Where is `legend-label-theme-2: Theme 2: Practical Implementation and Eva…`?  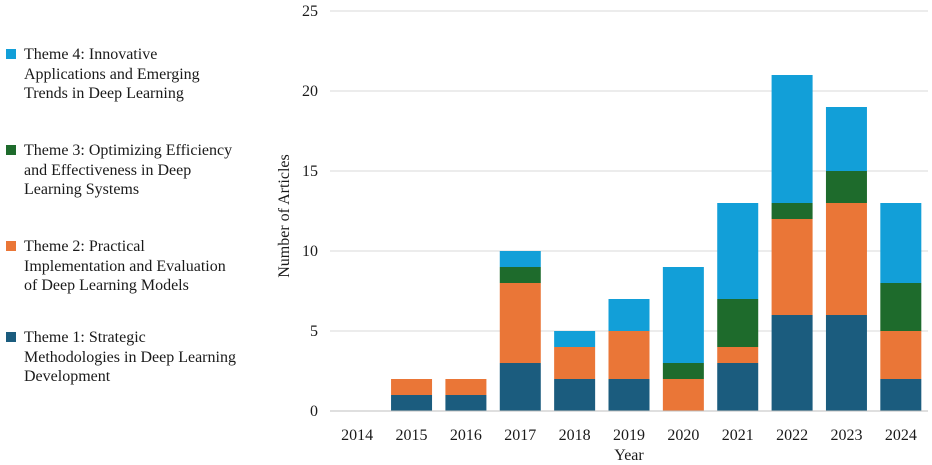 legend-label-theme-2: Theme 2: Practical Implementation and Eva… is located at coordinates (125, 266).